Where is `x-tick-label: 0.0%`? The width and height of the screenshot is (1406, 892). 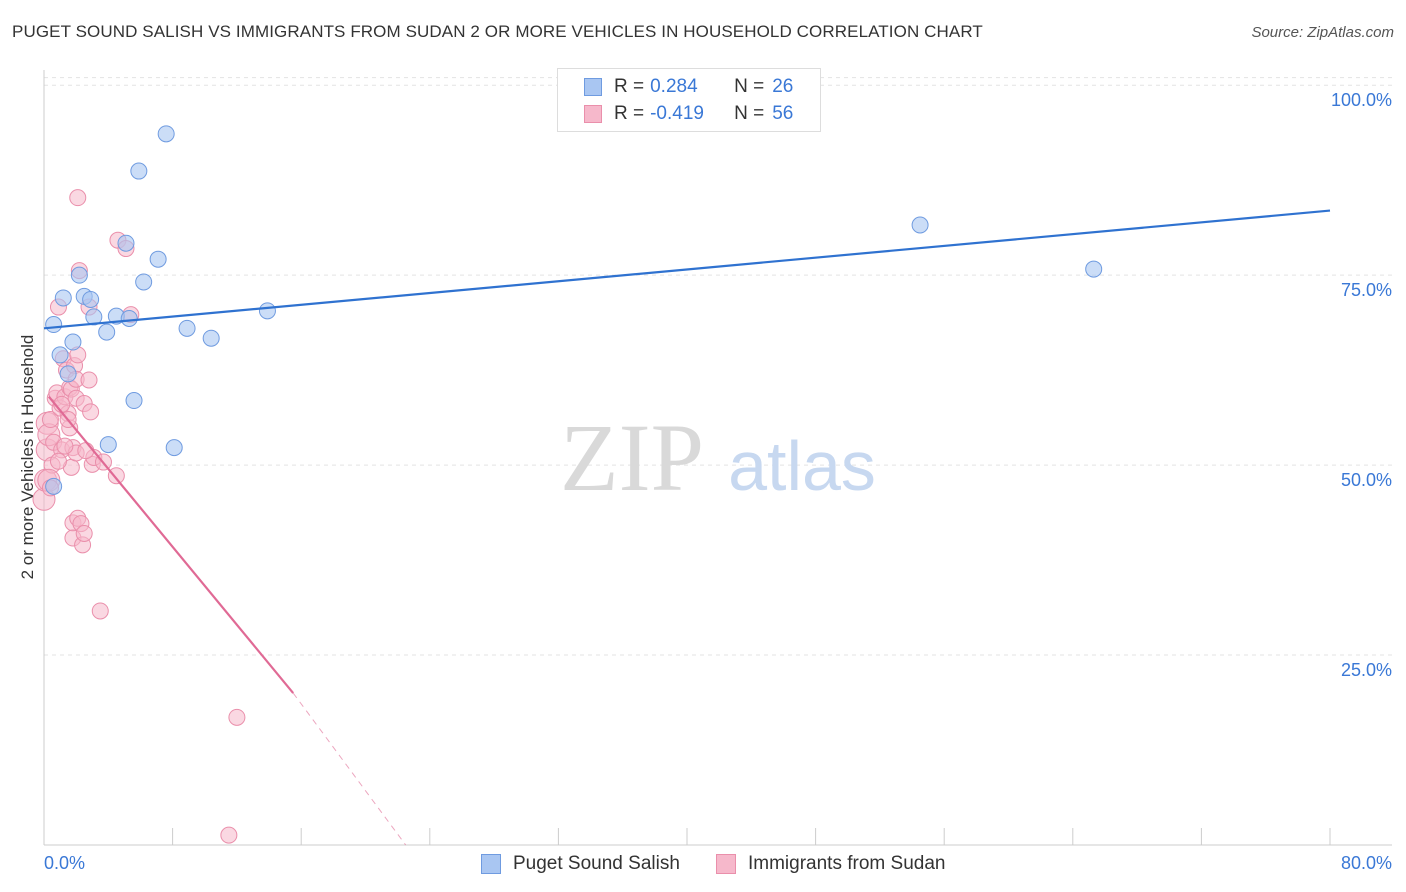
x-tick-label: 0.0% is located at coordinates (64, 863).